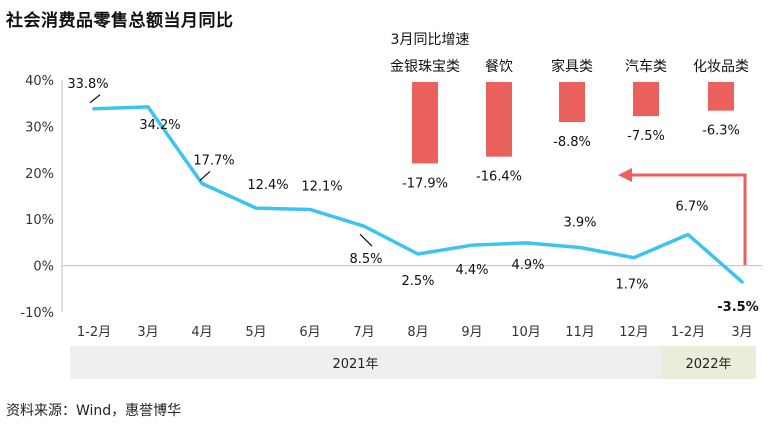 The height and width of the screenshot is (429, 776). I want to click on data-label: 4.4%, so click(471, 270).